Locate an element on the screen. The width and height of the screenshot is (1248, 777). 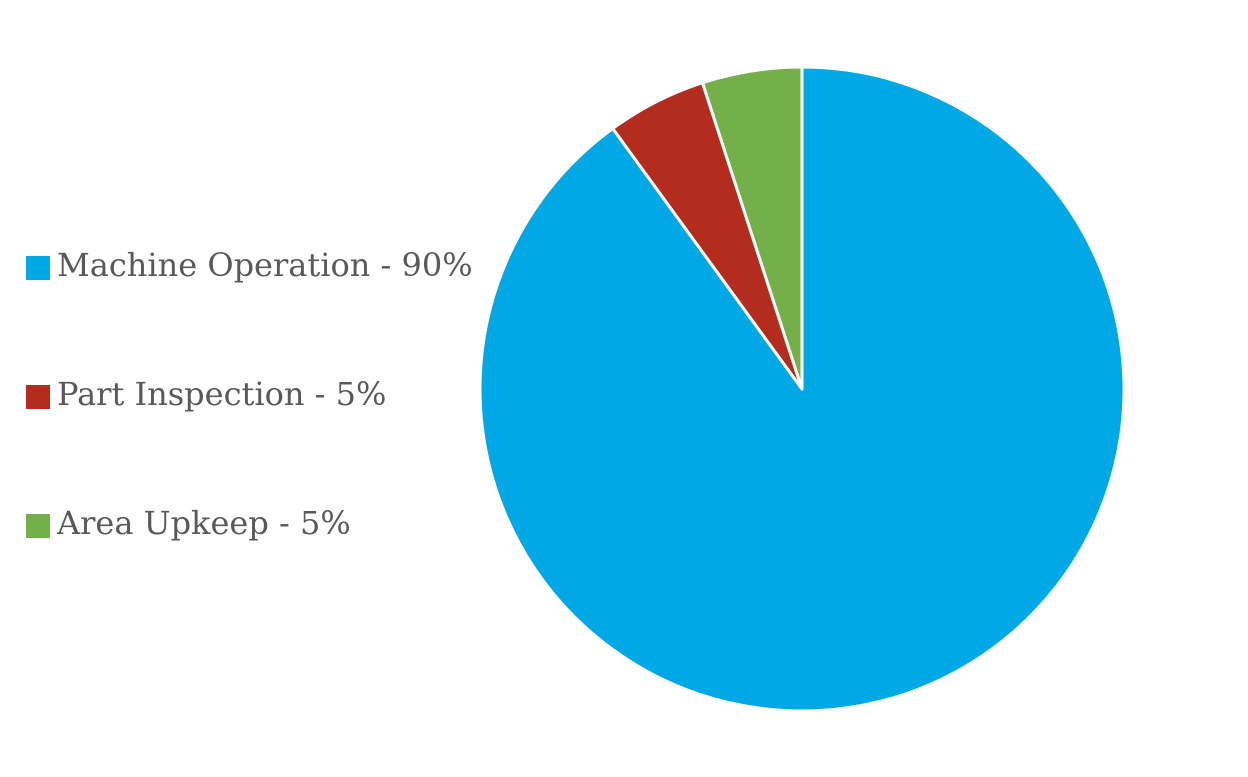
legend-label-machine-operation: Machine Operation - 90% is located at coordinates (265, 265).